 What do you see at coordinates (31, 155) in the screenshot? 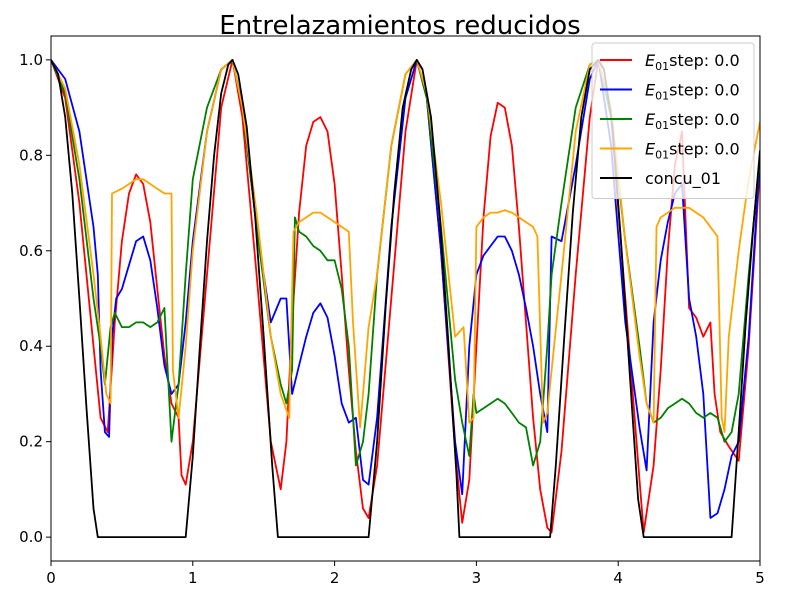
I see `y-tick-label: 0.8` at bounding box center [31, 155].